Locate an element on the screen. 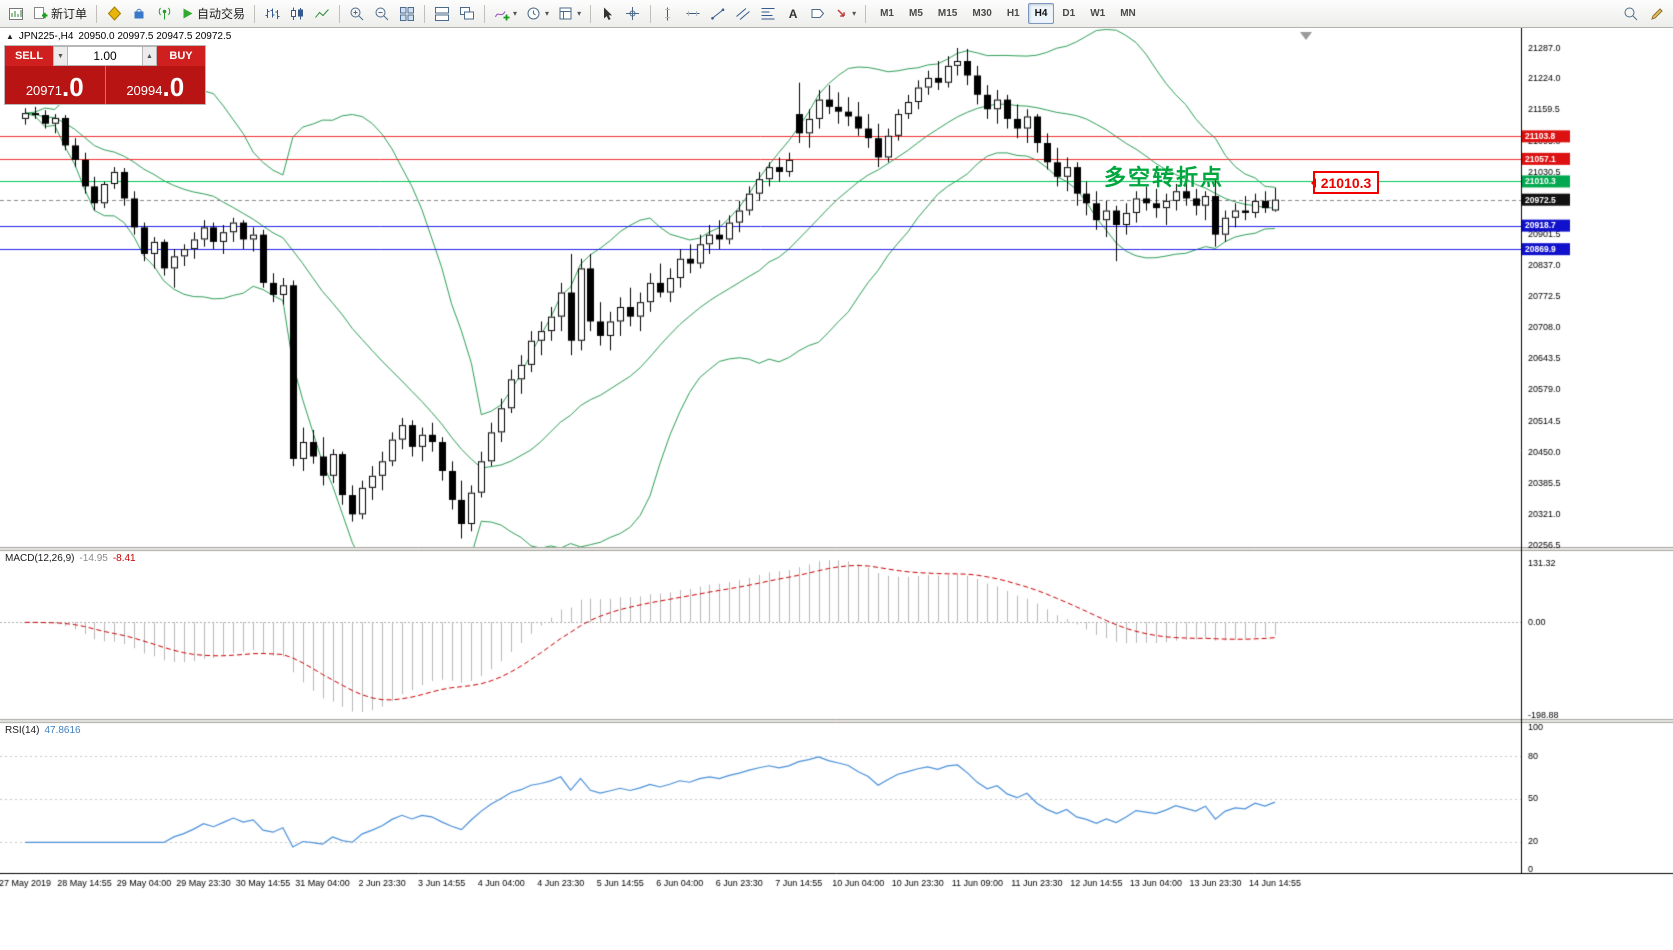 This screenshot has height=950, width=1673. zoom-in-icon is located at coordinates (357, 13).